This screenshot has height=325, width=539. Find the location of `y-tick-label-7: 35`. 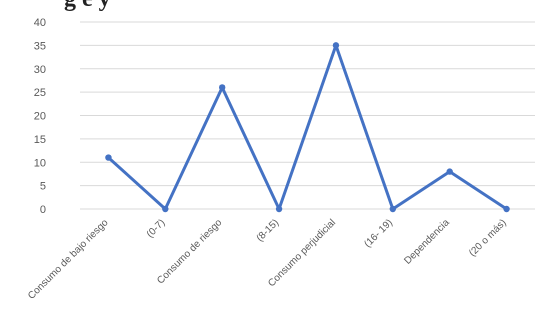

y-tick-label-7: 35 is located at coordinates (40, 46).